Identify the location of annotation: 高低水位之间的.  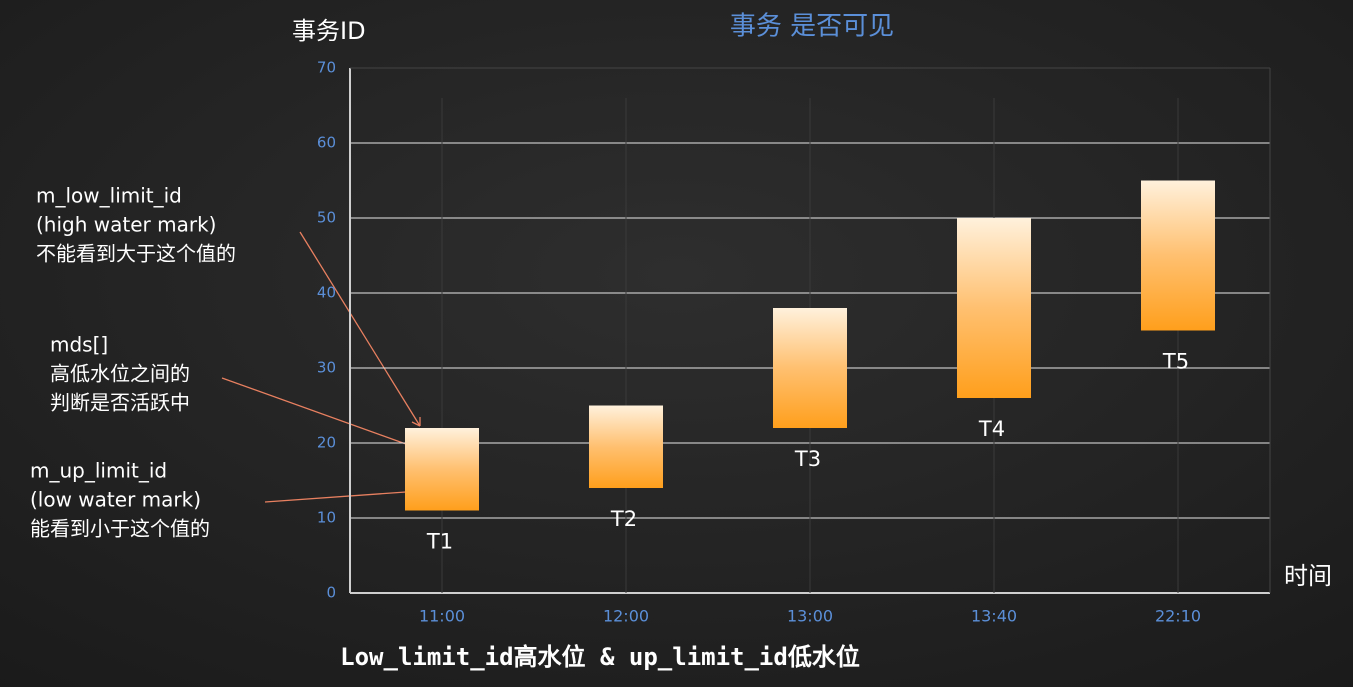
(120, 374).